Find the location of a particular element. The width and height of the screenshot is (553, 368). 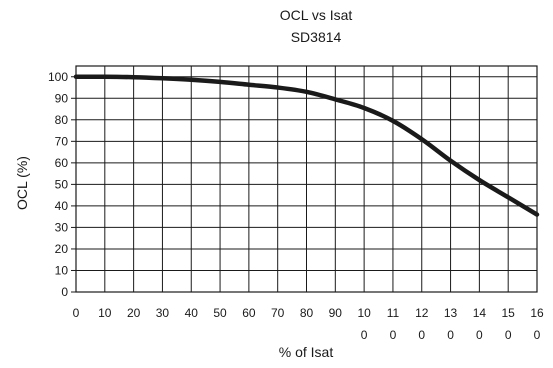

chart-subtitle: SD3814 is located at coordinates (316, 37).